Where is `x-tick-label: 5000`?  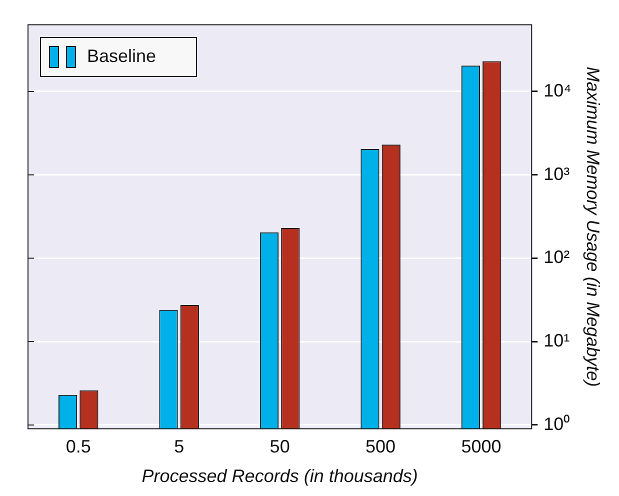
x-tick-label: 5000 is located at coordinates (481, 446).